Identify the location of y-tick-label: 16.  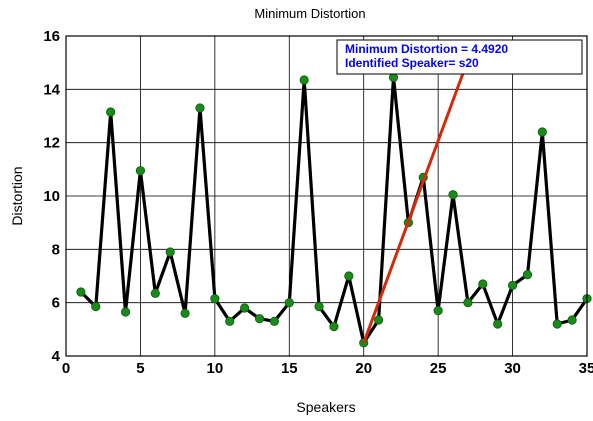
(51, 36).